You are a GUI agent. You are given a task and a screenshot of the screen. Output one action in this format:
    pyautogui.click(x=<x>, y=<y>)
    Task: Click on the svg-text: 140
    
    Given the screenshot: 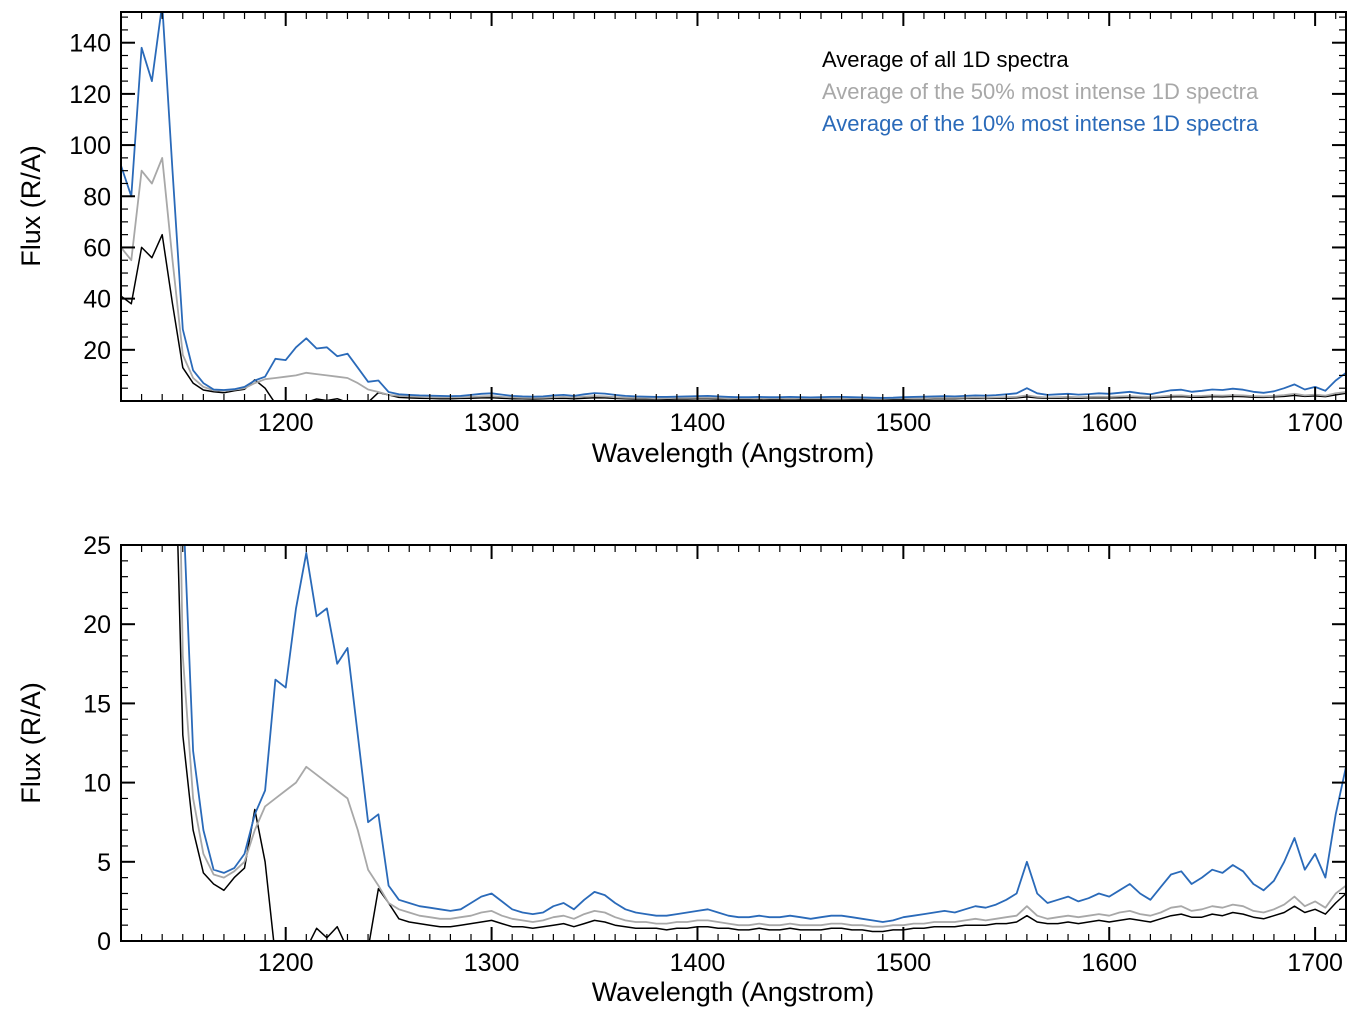 What is the action you would take?
    pyautogui.click(x=90, y=44)
    